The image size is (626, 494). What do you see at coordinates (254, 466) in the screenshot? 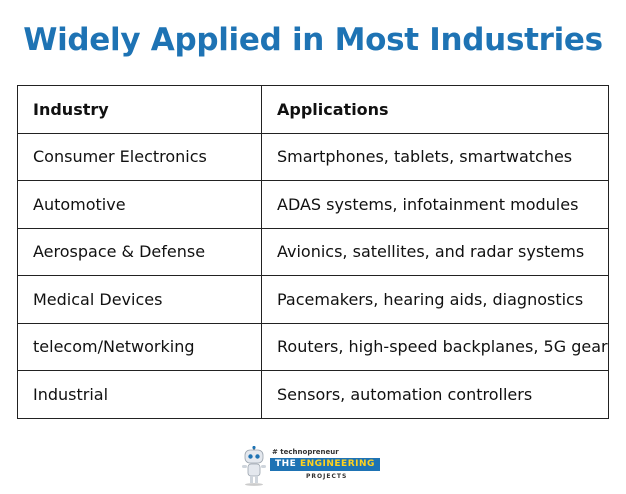
I see `robot-mascot-icon` at bounding box center [254, 466].